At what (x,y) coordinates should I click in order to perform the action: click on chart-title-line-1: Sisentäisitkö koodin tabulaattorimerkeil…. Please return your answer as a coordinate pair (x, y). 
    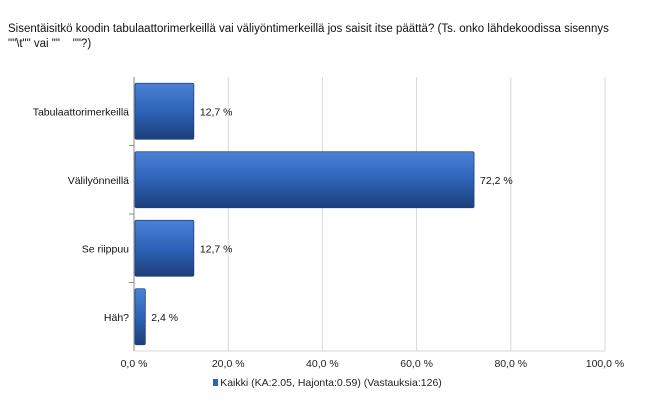
    Looking at the image, I should click on (308, 29).